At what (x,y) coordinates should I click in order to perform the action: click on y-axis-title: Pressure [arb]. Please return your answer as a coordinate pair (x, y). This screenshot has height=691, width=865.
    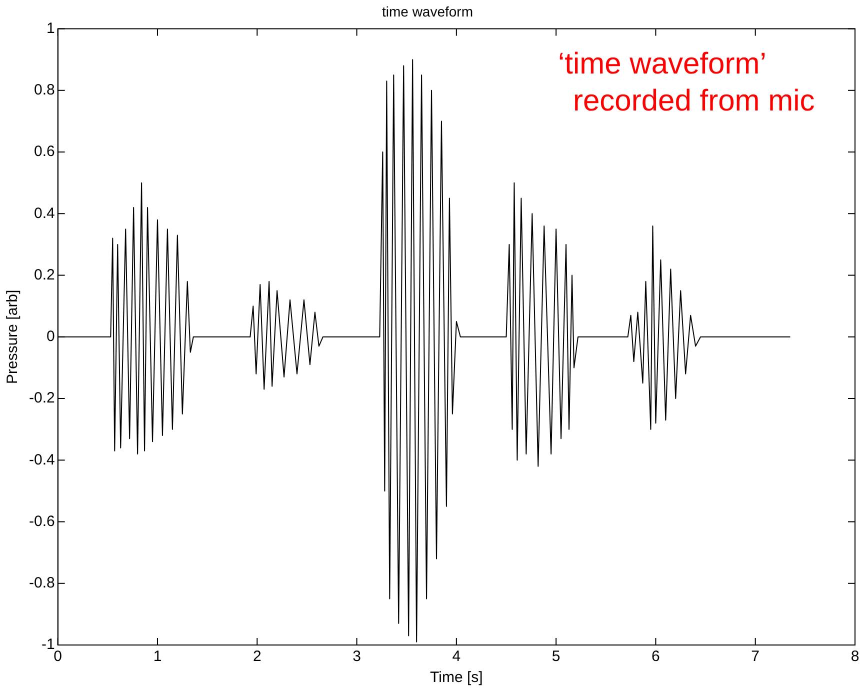
    Looking at the image, I should click on (13, 337).